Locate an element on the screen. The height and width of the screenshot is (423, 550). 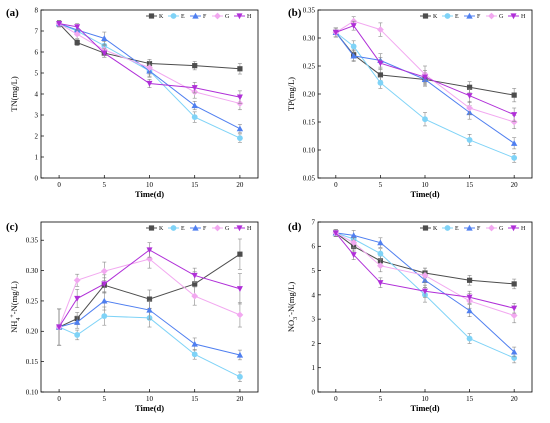
y-tick-label: 8 is located at coordinates (37, 10).